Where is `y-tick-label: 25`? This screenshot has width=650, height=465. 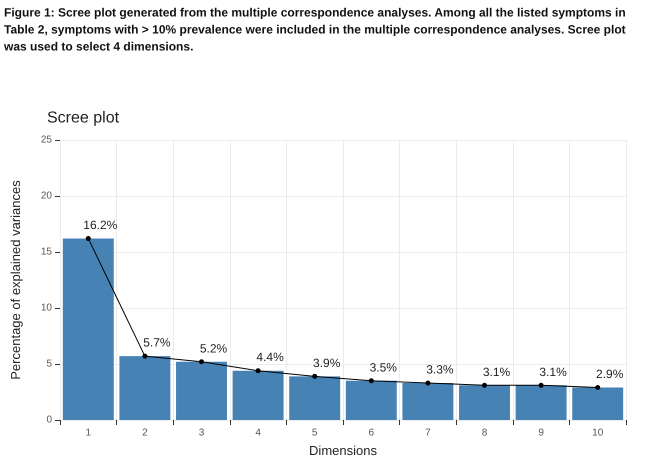 y-tick-label: 25 is located at coordinates (46, 140).